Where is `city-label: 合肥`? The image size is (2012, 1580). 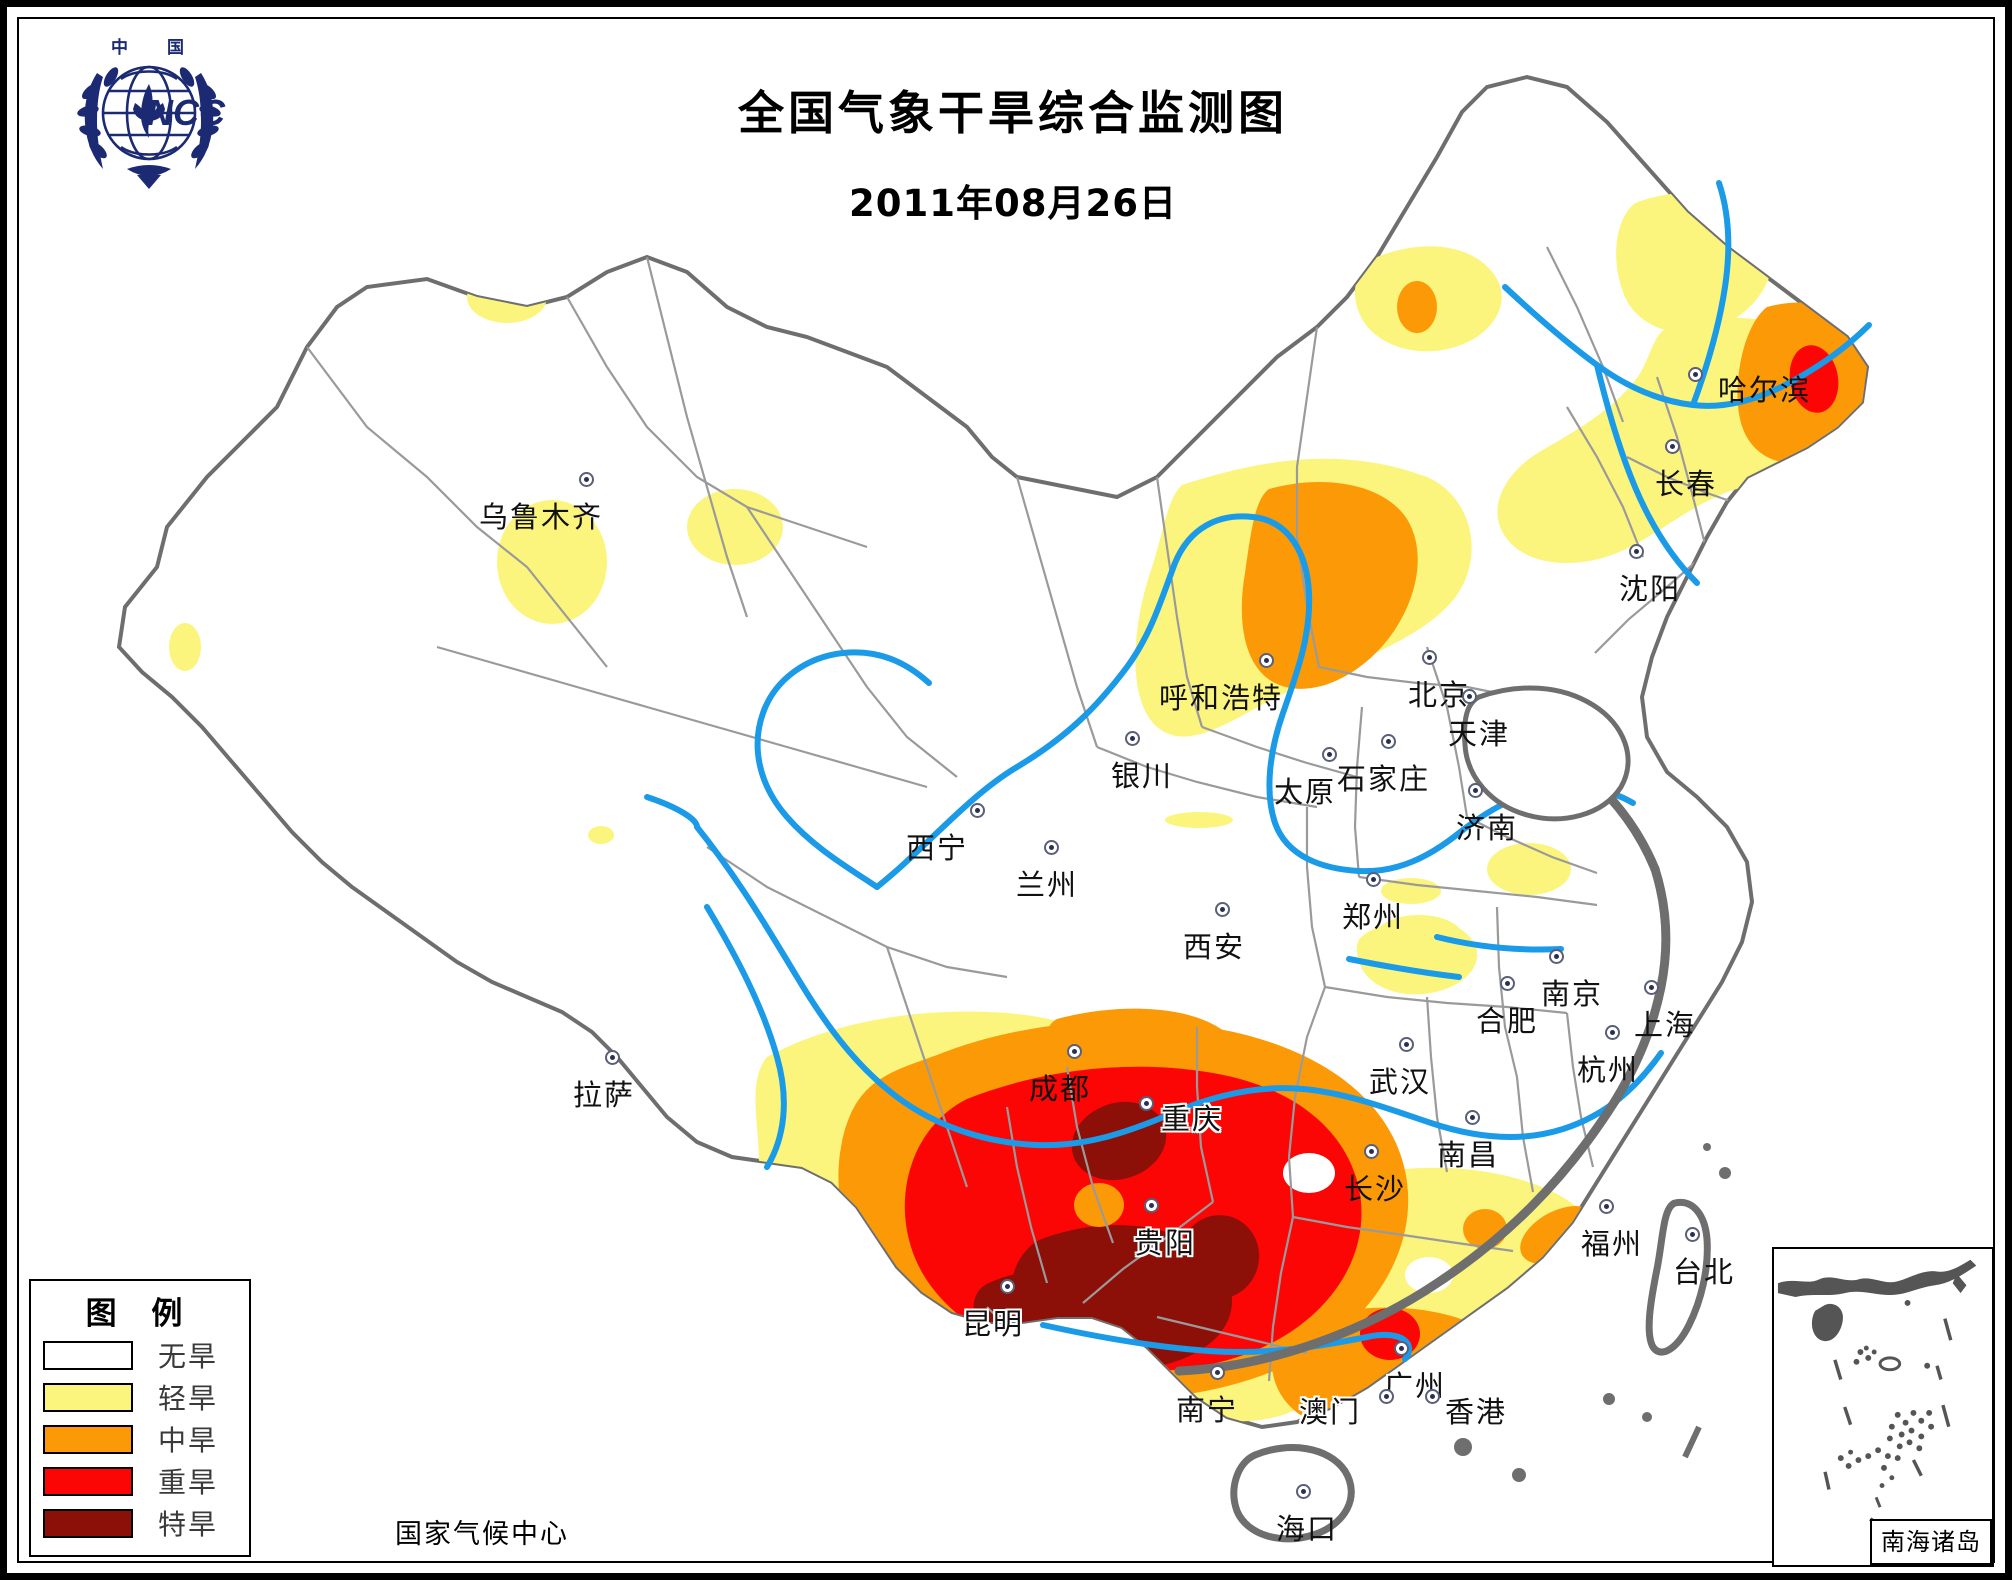 city-label: 合肥 is located at coordinates (1507, 1021).